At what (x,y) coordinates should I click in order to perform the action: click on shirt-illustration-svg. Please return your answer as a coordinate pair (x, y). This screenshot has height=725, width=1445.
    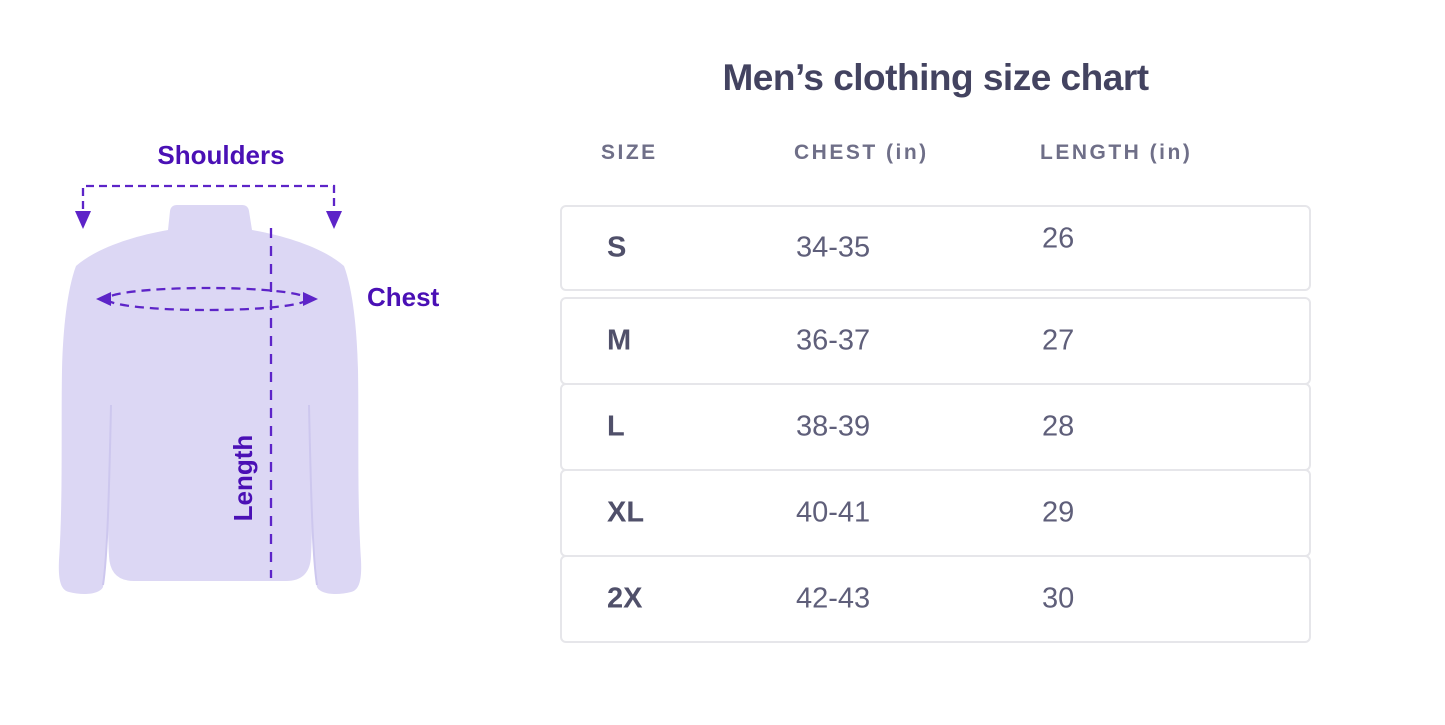
    Looking at the image, I should click on (210, 389).